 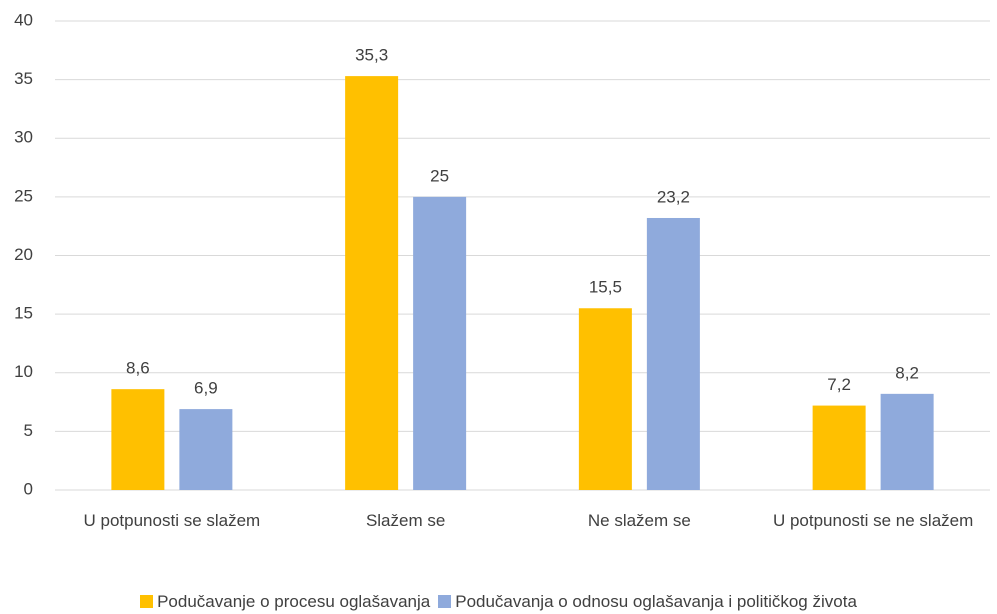 What do you see at coordinates (673, 196) in the screenshot?
I see `data-label: 23,2` at bounding box center [673, 196].